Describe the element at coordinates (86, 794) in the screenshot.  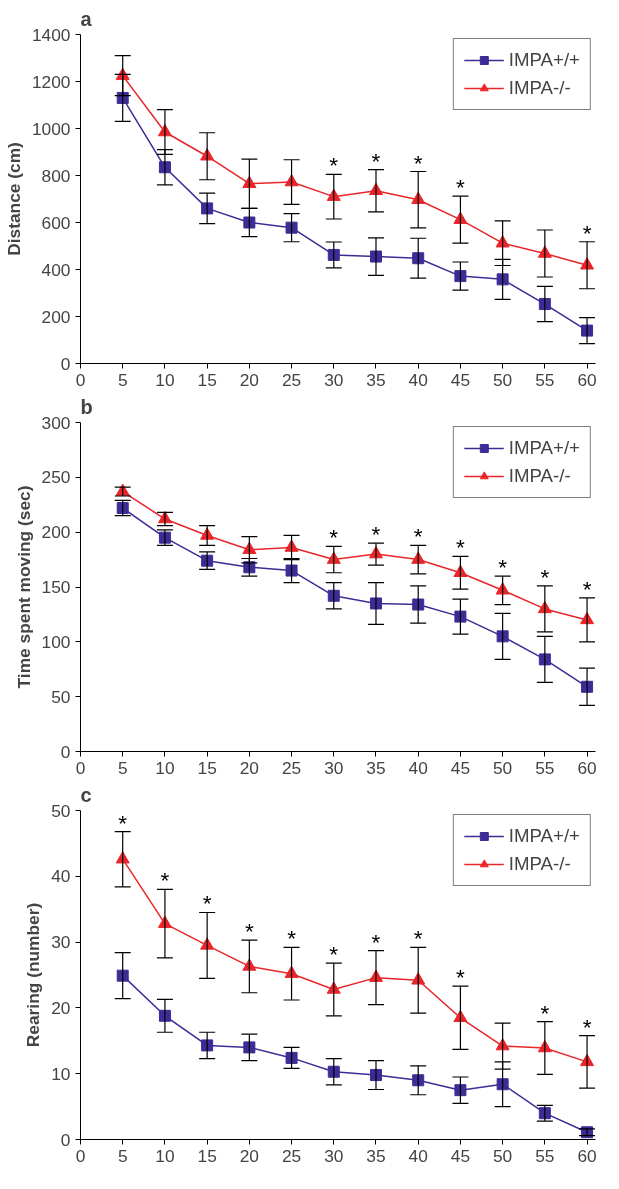
I see `chart-title: c` at that location.